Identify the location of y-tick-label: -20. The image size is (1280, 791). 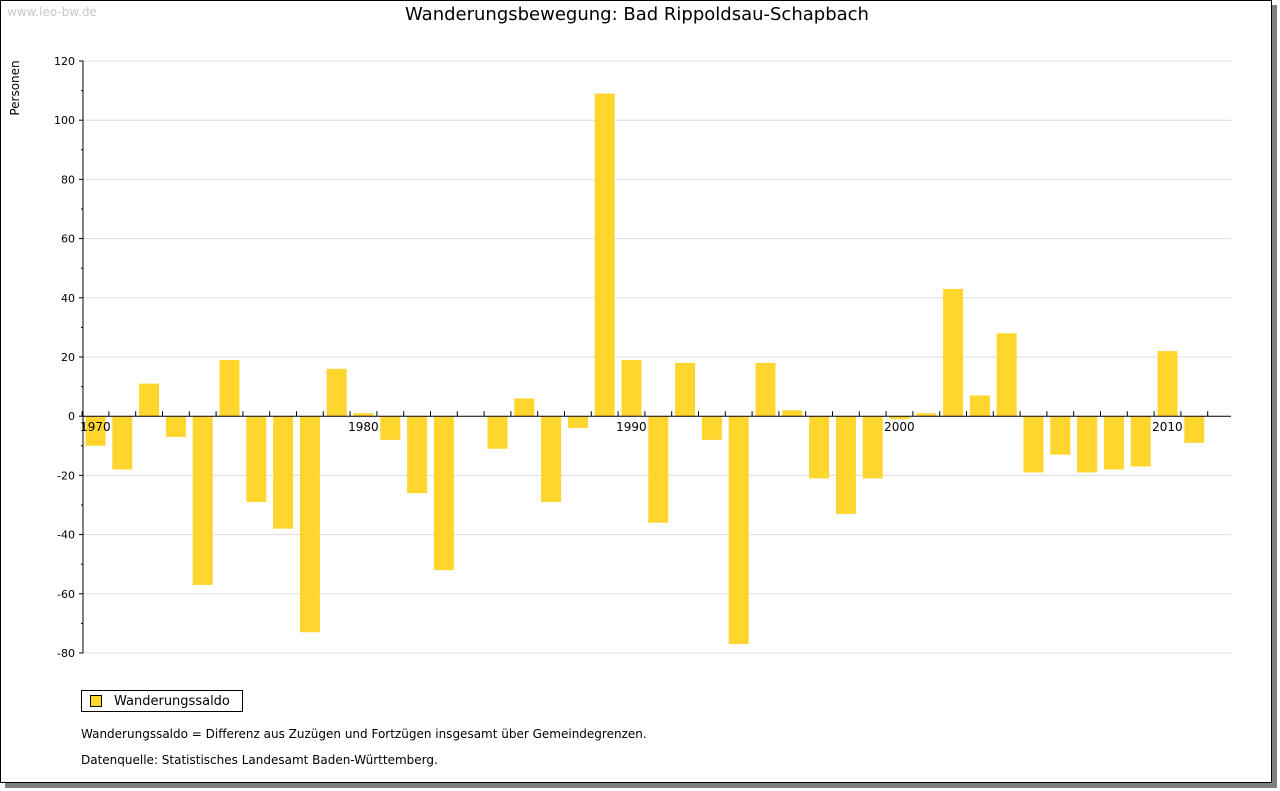
(66, 475).